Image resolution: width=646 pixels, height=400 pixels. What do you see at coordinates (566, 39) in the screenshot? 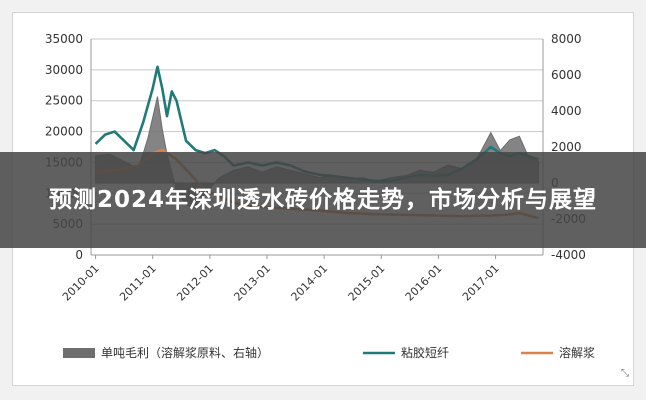
I see `right-tick-label: 8000` at bounding box center [566, 39].